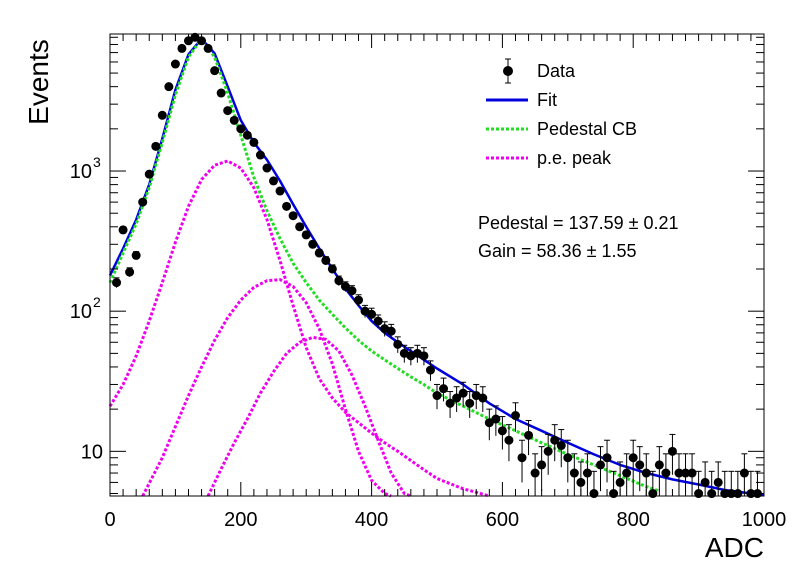 This screenshot has width=796, height=577. I want to click on legend-label-pedestal-cb: Pedestal CB, so click(587, 129).